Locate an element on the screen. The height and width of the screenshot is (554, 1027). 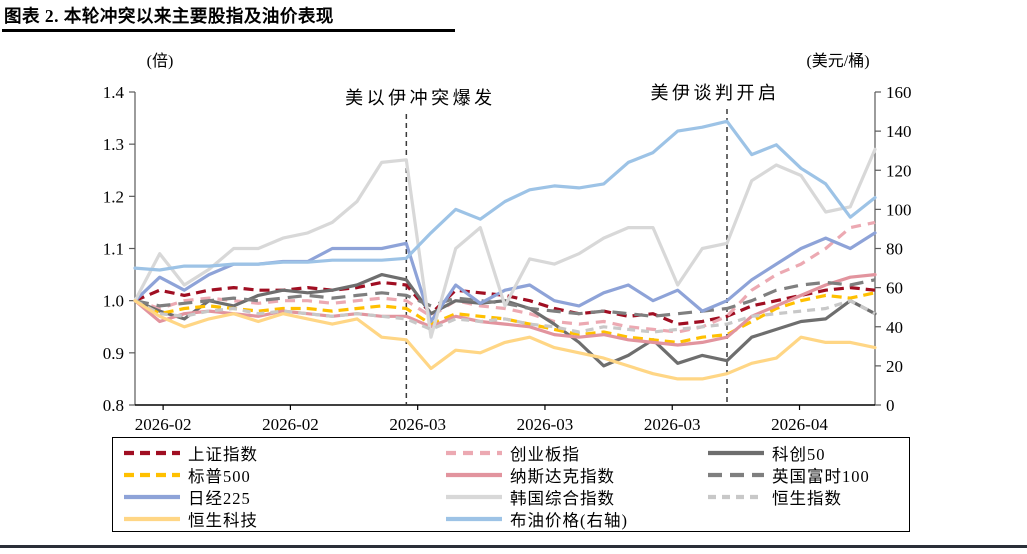
legend-item: 恒生科技 is located at coordinates (284, 519).